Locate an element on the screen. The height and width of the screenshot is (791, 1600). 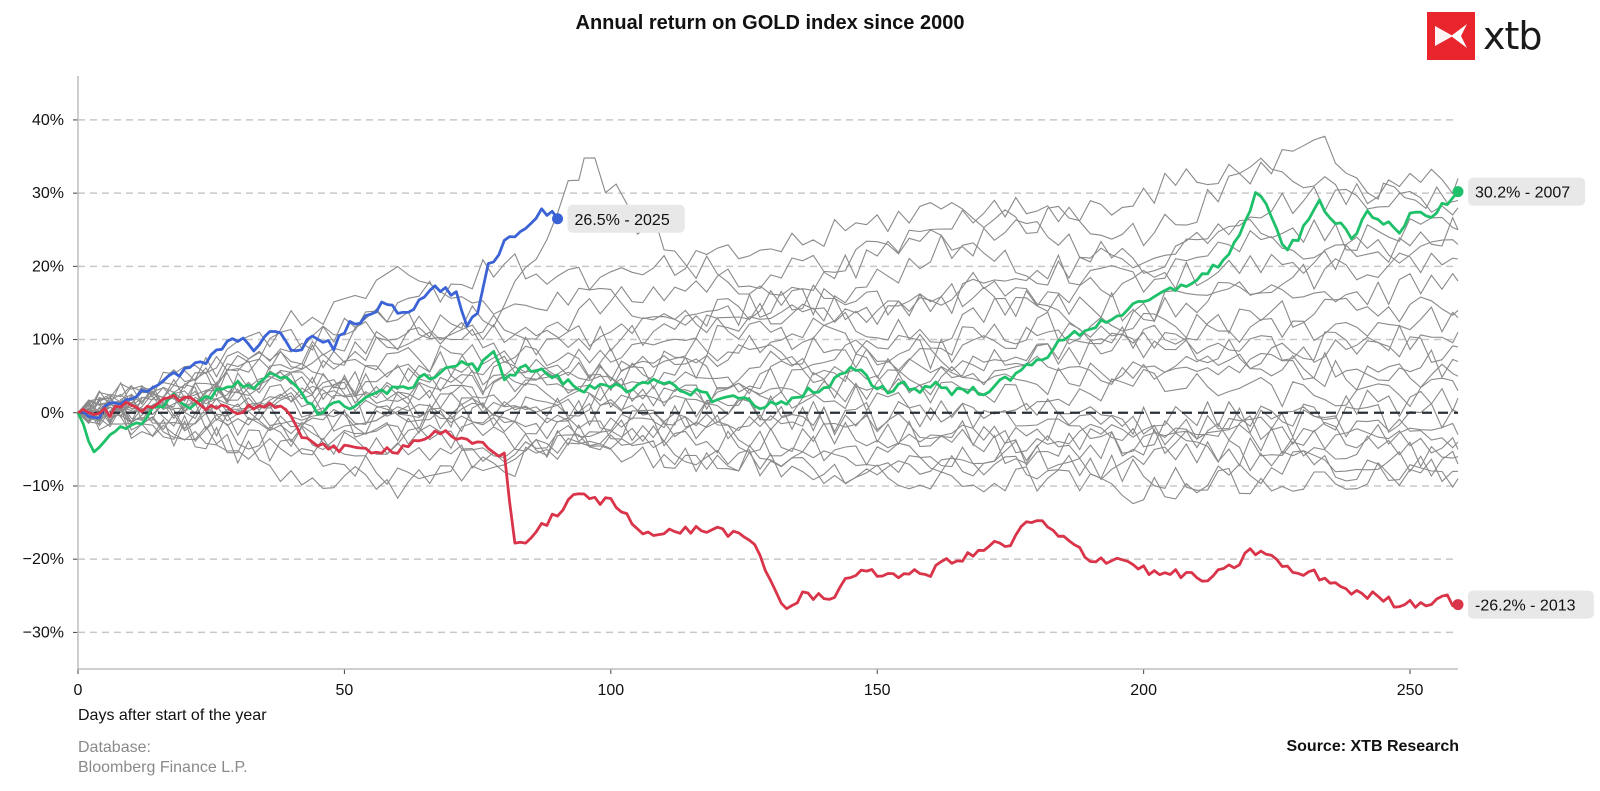
database-label-line1: Database: is located at coordinates (114, 747).